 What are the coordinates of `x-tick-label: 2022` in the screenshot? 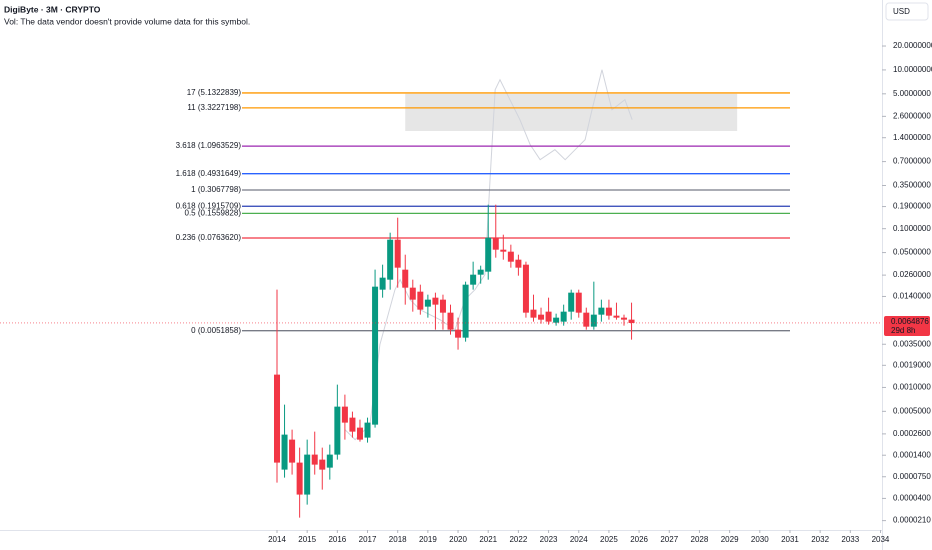 It's located at (518, 539).